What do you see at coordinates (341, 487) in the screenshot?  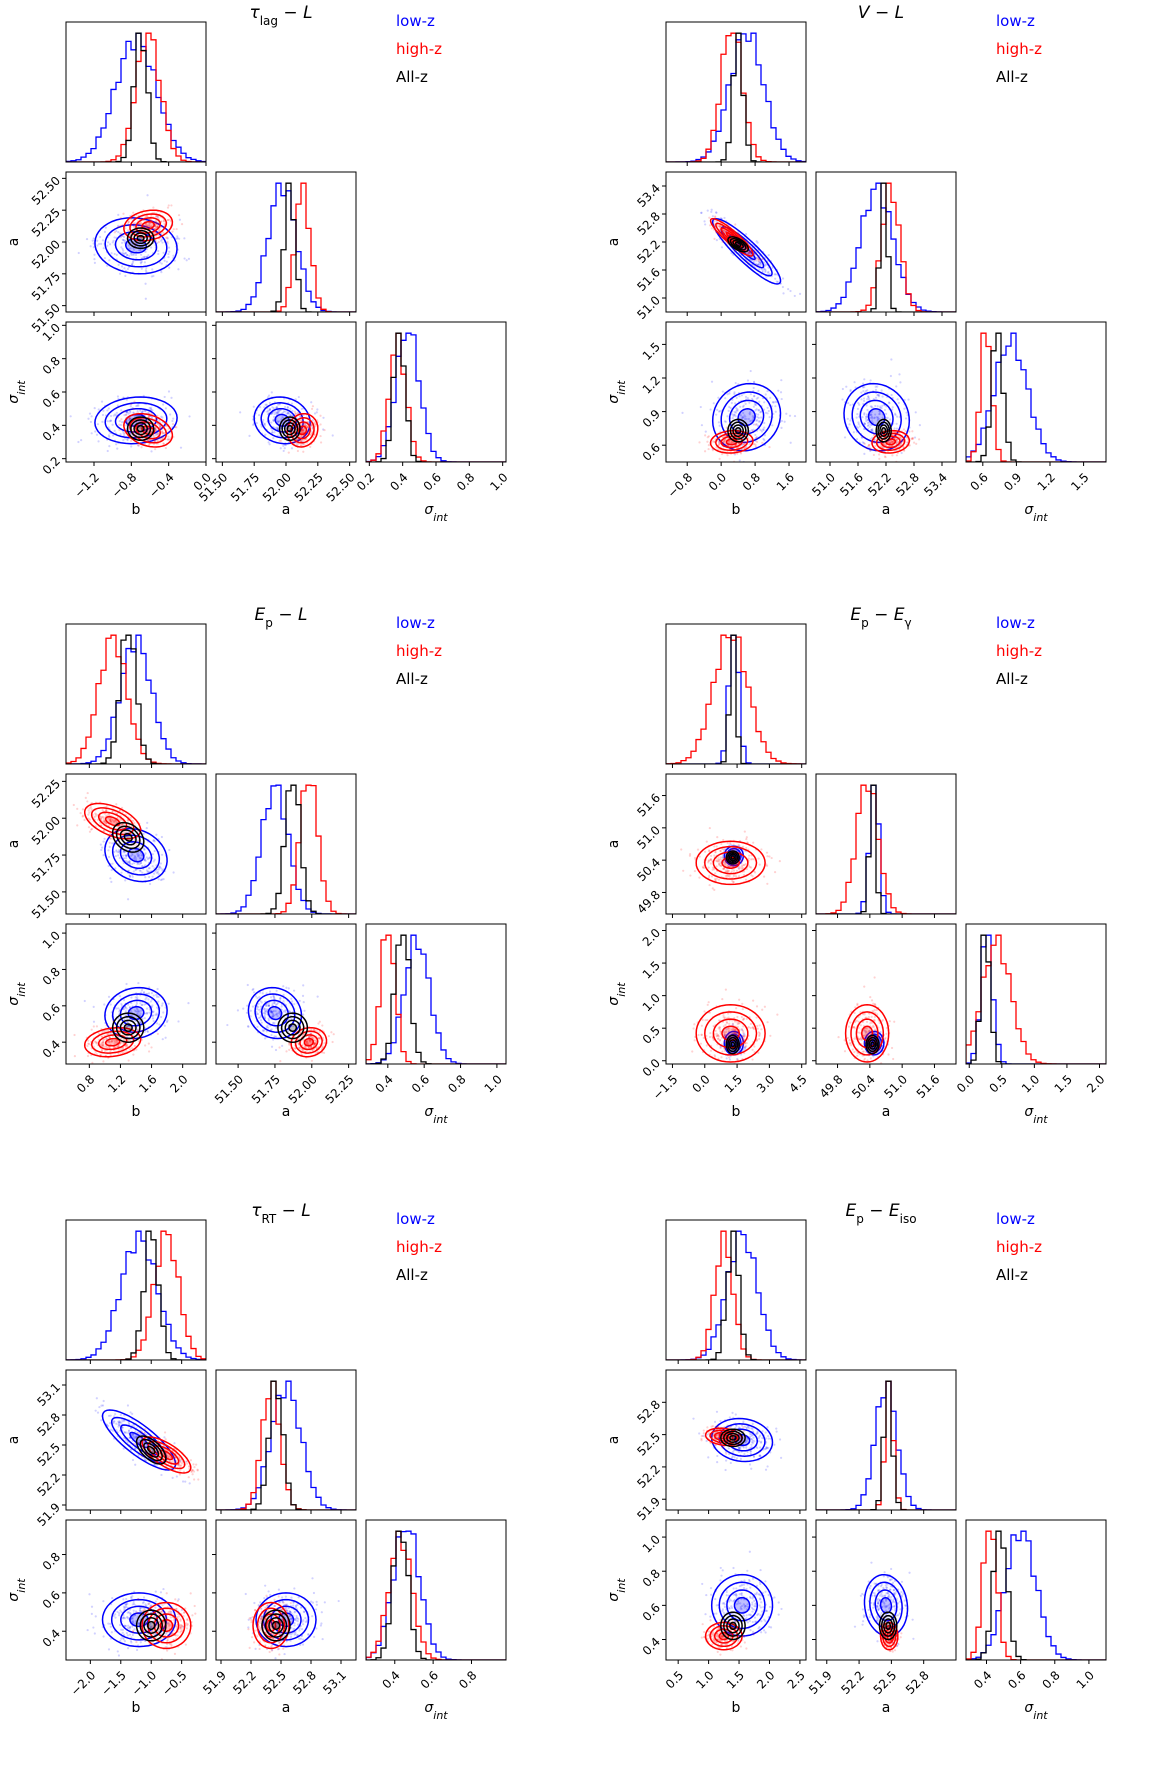 I see `x-tick-label: 52.50` at bounding box center [341, 487].